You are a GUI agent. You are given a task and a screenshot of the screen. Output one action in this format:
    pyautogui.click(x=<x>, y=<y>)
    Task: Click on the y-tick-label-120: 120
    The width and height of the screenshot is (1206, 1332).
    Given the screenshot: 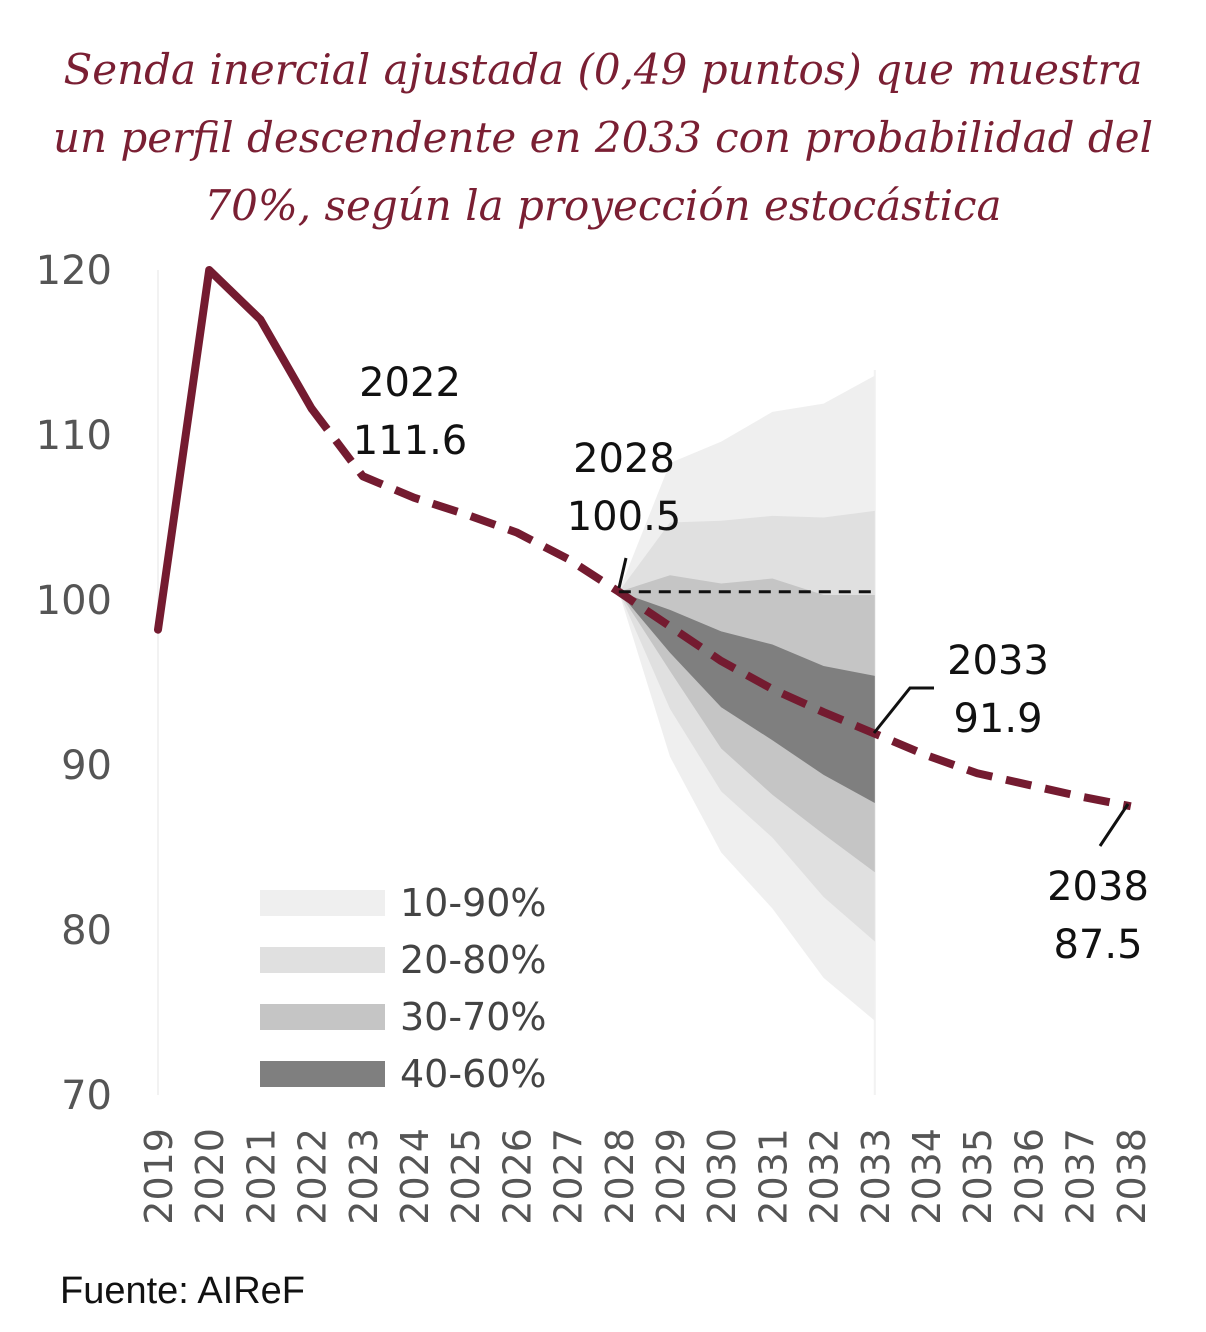 What is the action you would take?
    pyautogui.click(x=74, y=271)
    